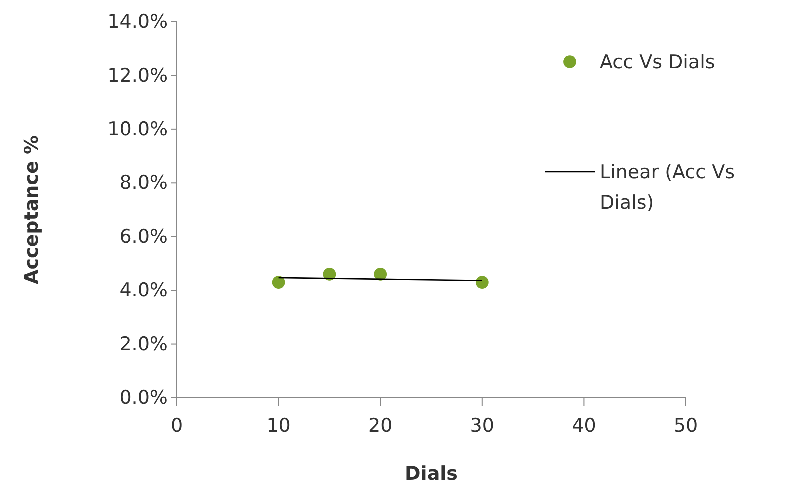 This screenshot has width=794, height=490. Describe the element at coordinates (138, 75) in the screenshot. I see `y-tick-label: 12.0%` at that location.